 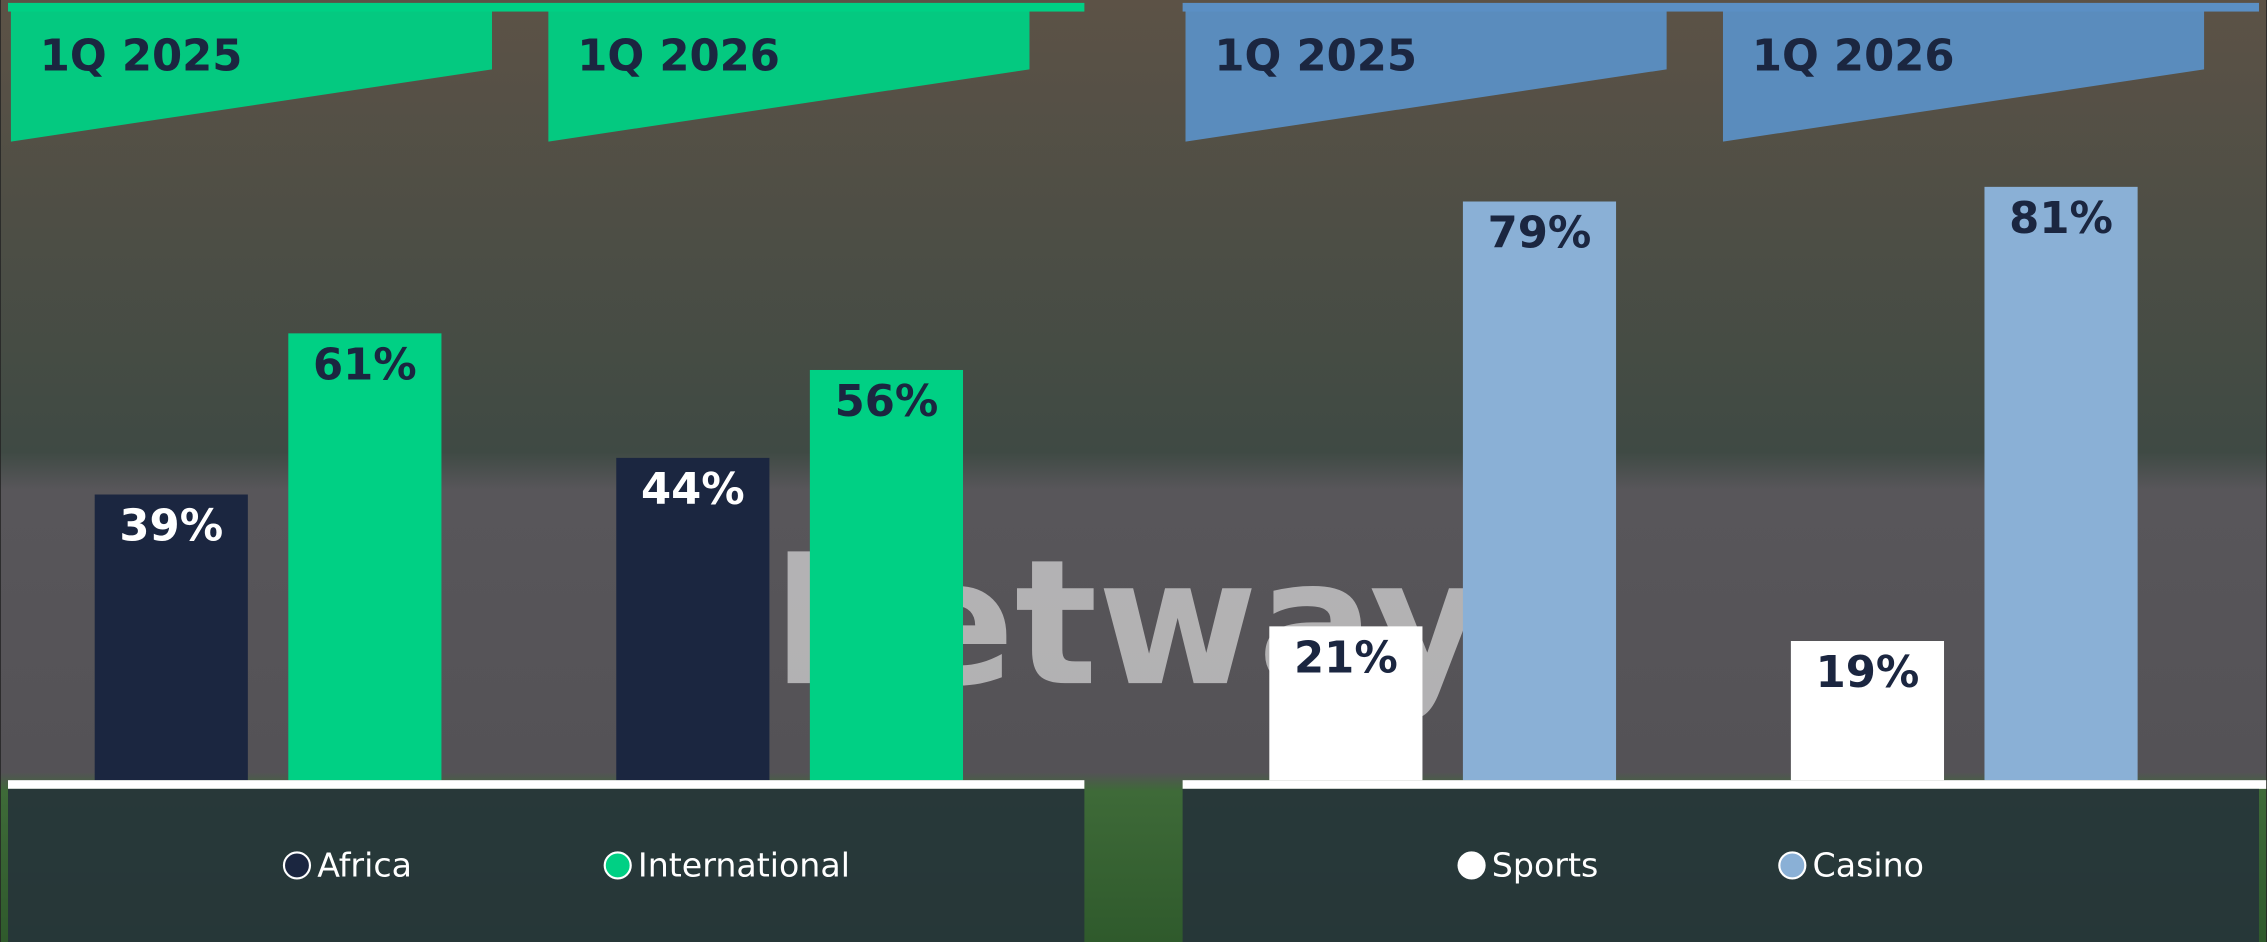 What do you see at coordinates (744, 864) in the screenshot?
I see `legend-label: International` at bounding box center [744, 864].